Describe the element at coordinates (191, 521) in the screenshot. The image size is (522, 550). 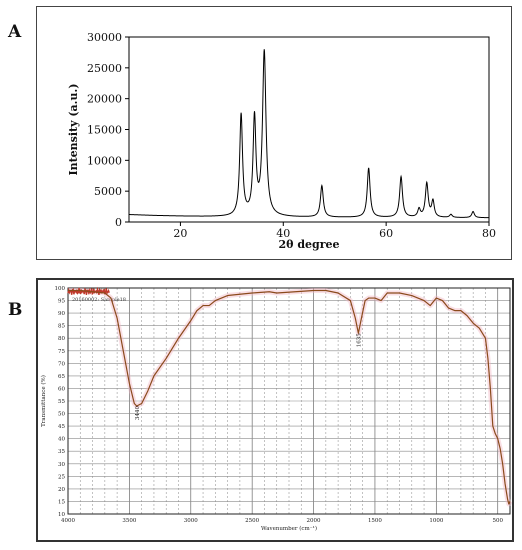
I see `ftir-x-tick-label: 3000` at that location.